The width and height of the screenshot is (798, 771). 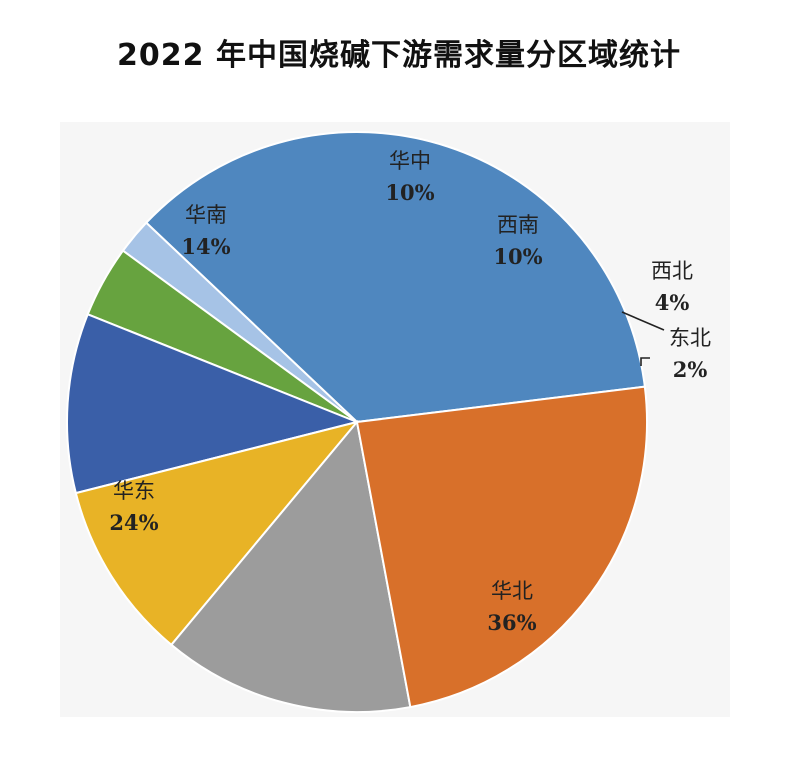 I want to click on slice-label-name: 西北, so click(x=672, y=271).